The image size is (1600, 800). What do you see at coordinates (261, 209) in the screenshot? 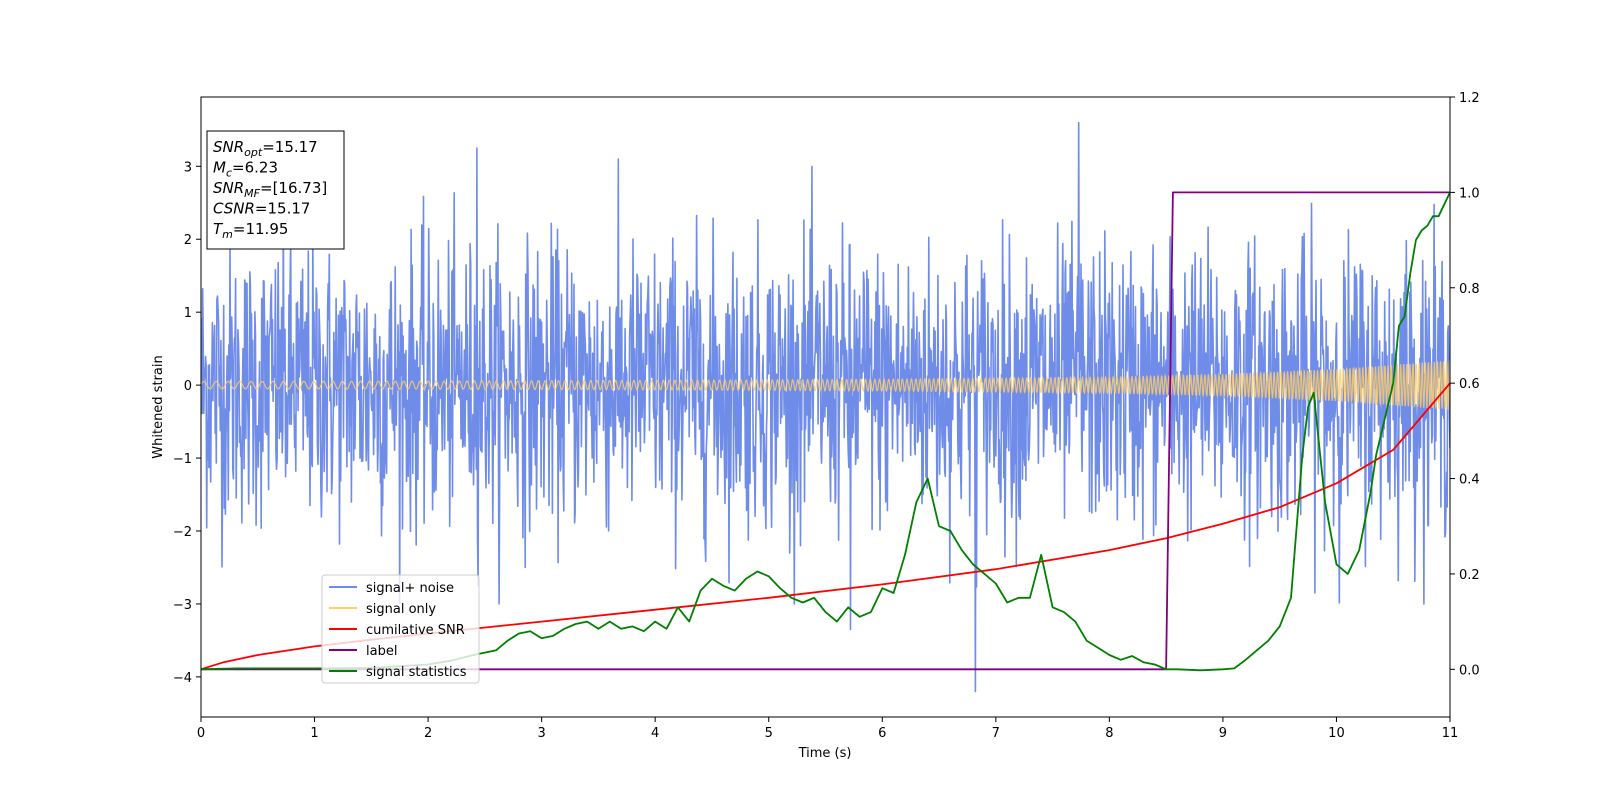
I see `info-line: CSNR=15.17` at bounding box center [261, 209].